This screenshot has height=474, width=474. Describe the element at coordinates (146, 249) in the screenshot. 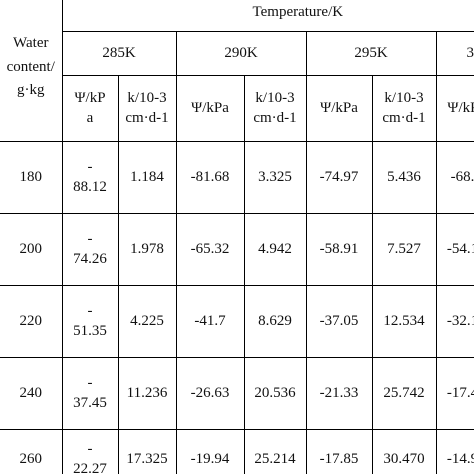

I see `table-cell: 1.978` at that location.